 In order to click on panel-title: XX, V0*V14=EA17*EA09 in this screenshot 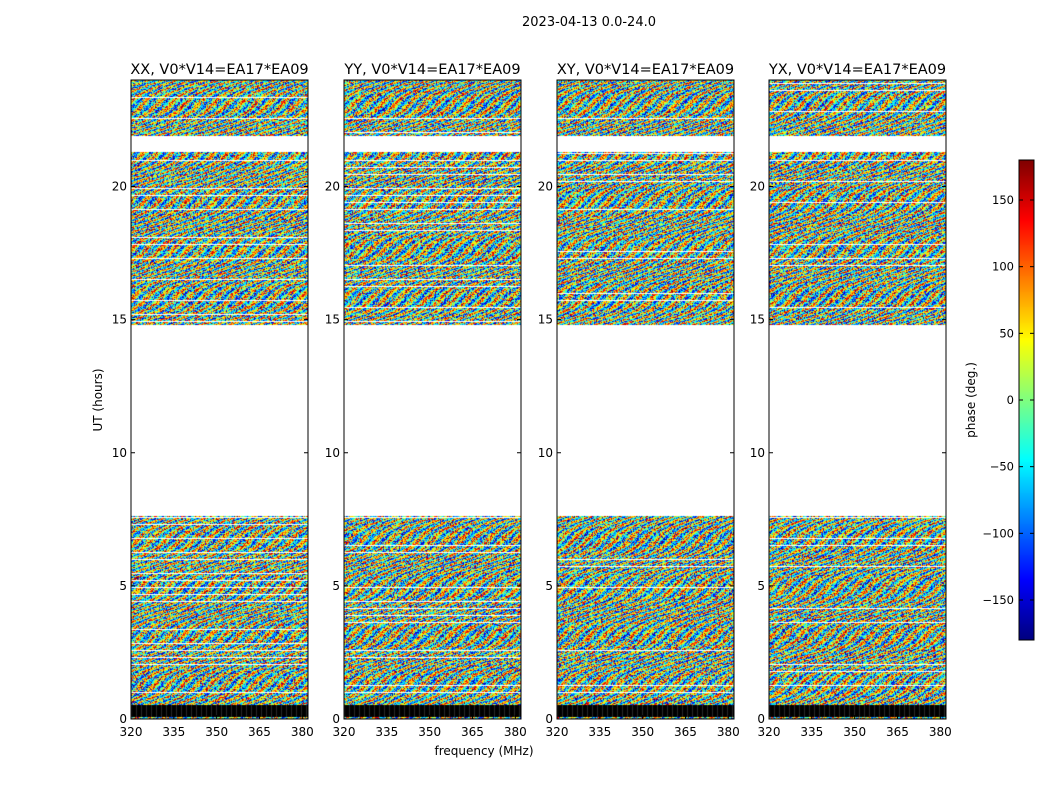, I will do `click(219, 70)`.